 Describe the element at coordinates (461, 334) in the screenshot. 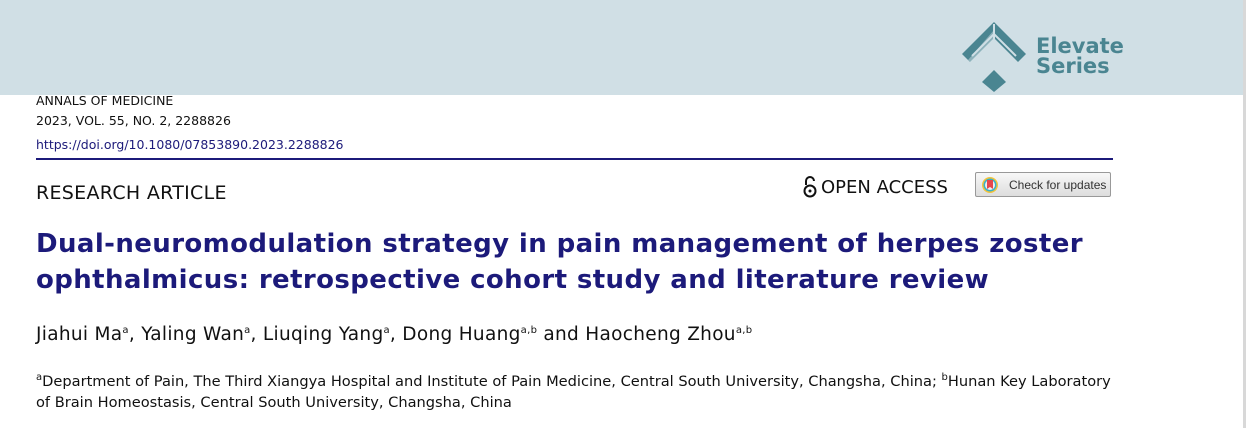

I see `author-name: Dong Huang` at that location.